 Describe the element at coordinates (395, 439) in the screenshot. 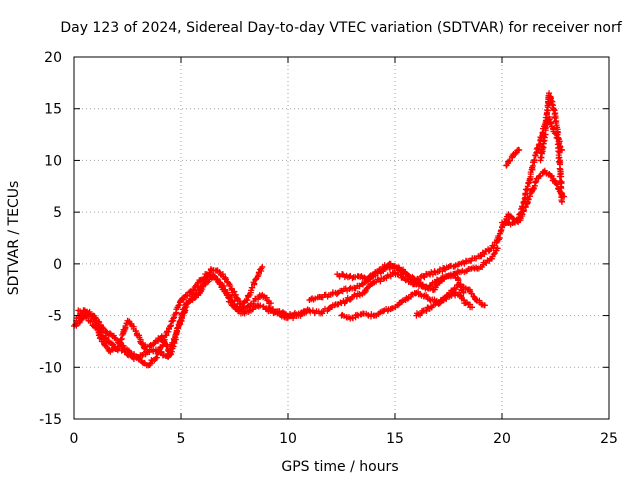

I see `x-tick-label: 15` at that location.